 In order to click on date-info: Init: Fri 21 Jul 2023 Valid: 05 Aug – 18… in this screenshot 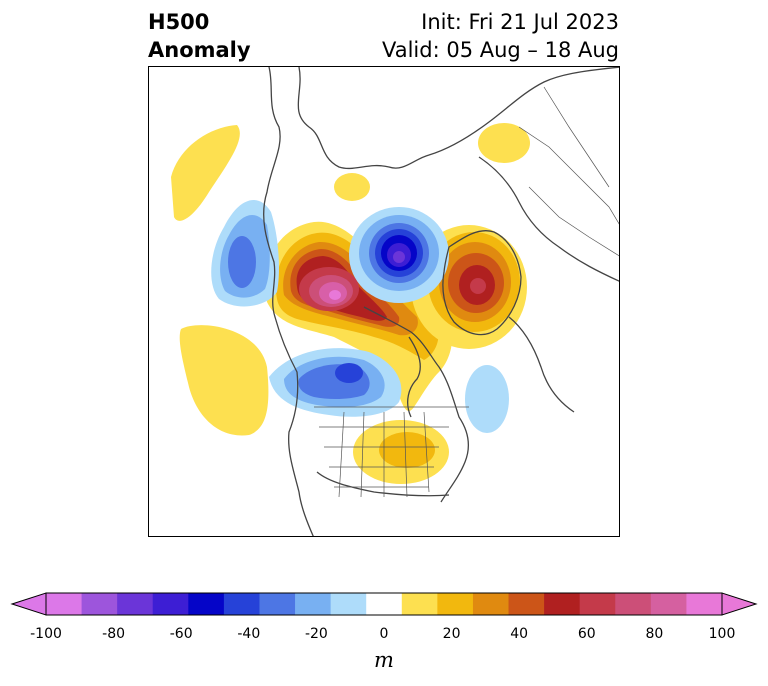, I will do `click(500, 36)`.